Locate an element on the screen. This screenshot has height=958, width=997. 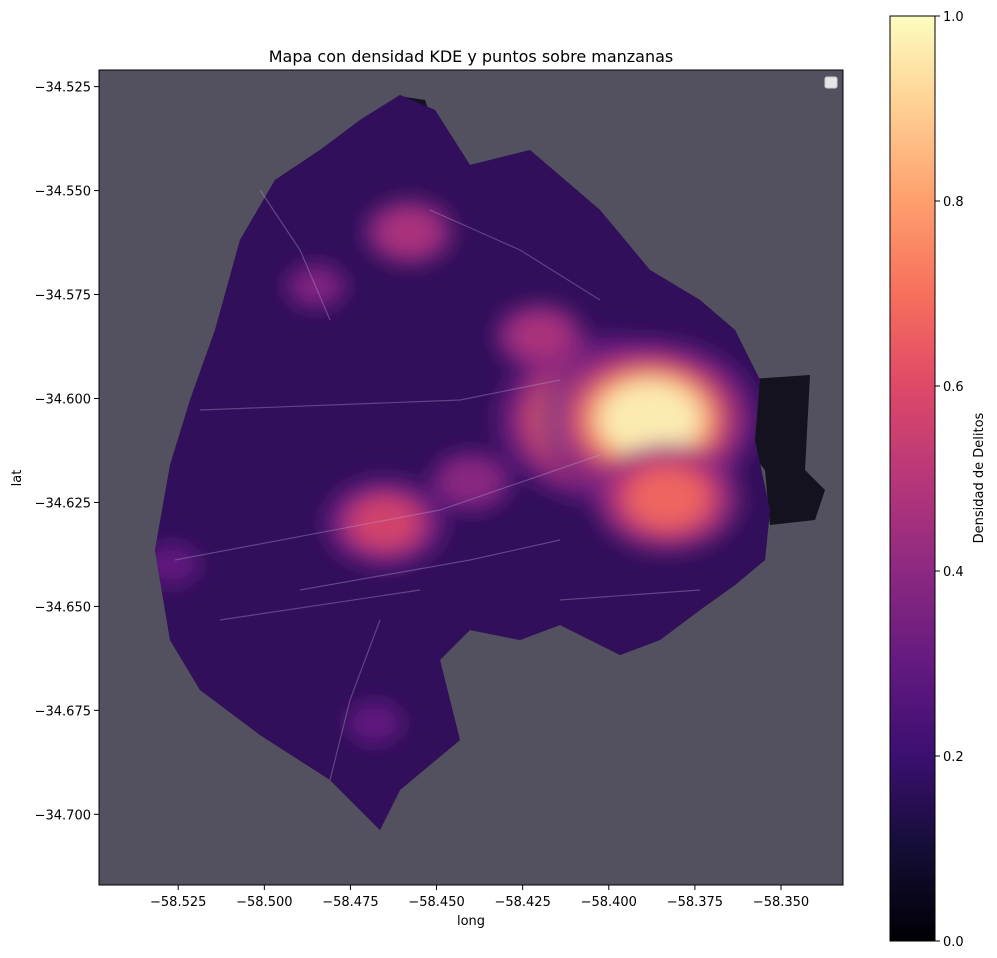
colorbar-tick-label-5: 1.0 is located at coordinates (953, 17).